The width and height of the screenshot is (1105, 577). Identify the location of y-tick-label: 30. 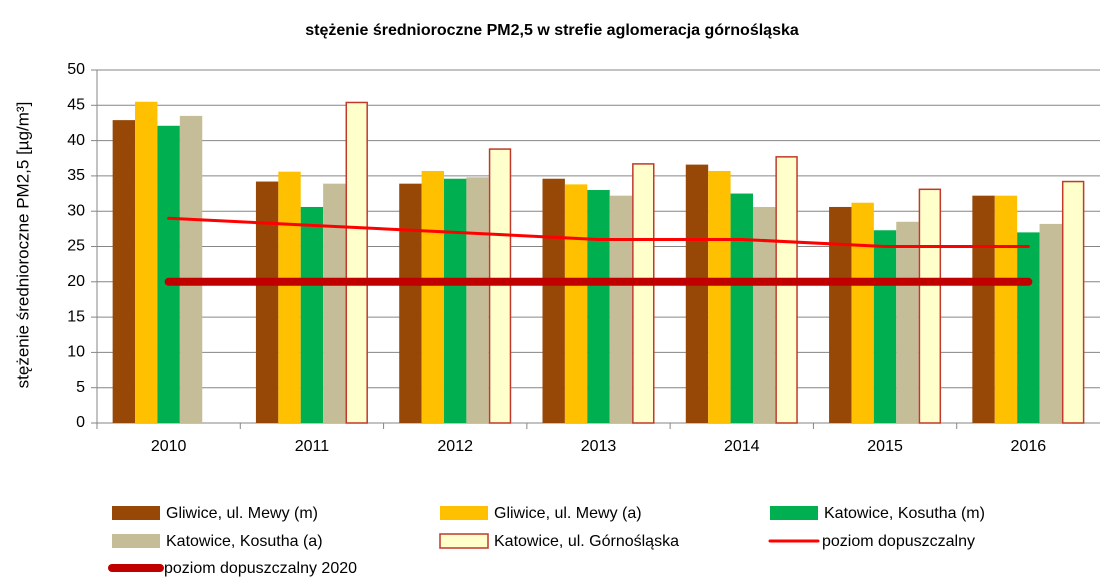
(76, 210).